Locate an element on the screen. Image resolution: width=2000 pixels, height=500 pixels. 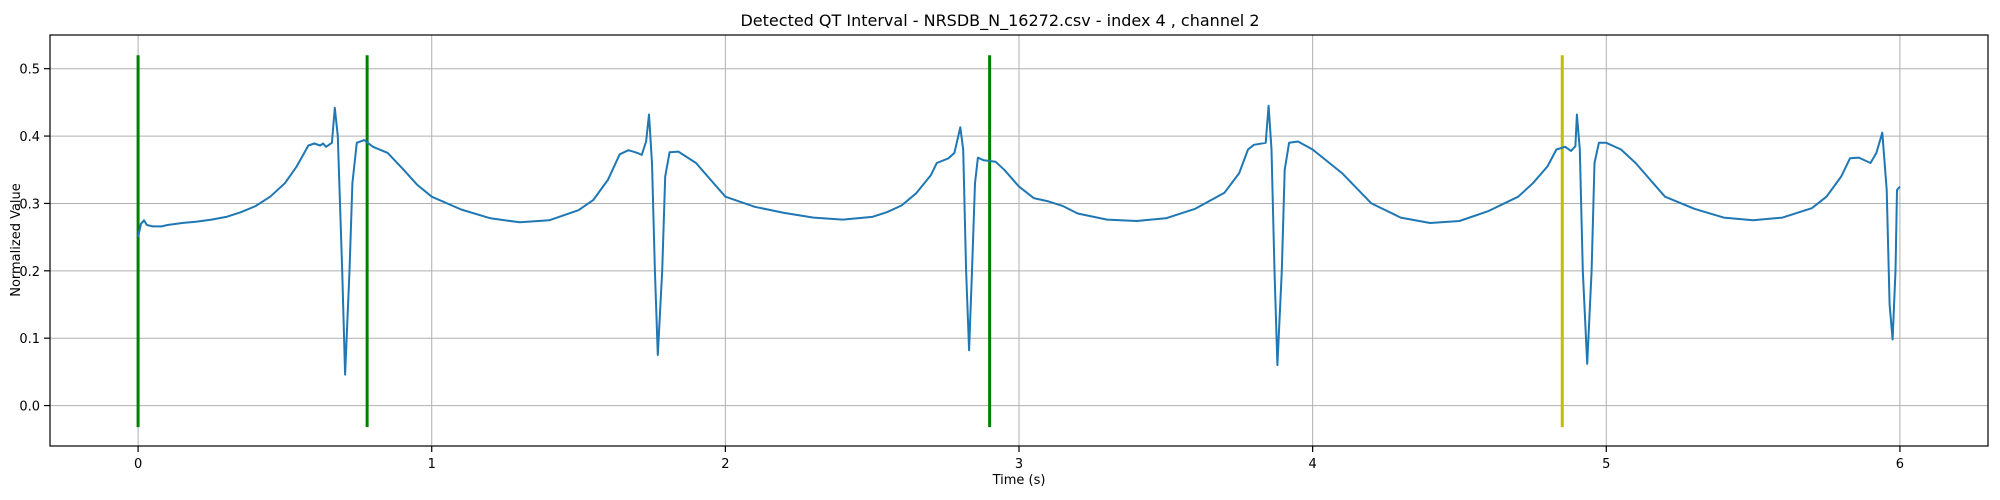
x-tick-label: 2 is located at coordinates (725, 464).